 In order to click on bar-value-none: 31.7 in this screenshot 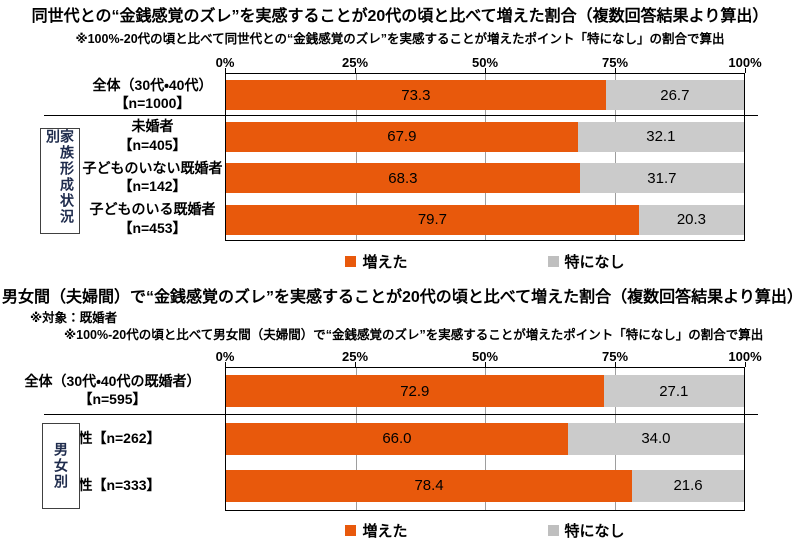, I will do `click(662, 178)`.